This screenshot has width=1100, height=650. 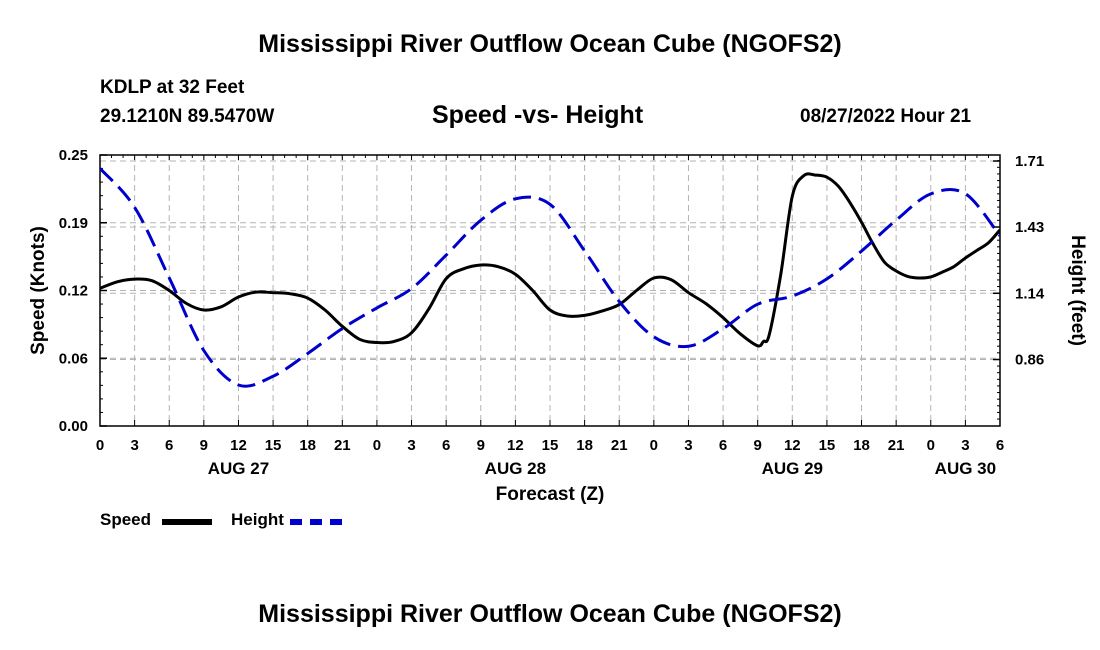 What do you see at coordinates (792, 468) in the screenshot?
I see `x-date-label: AUG 29` at bounding box center [792, 468].